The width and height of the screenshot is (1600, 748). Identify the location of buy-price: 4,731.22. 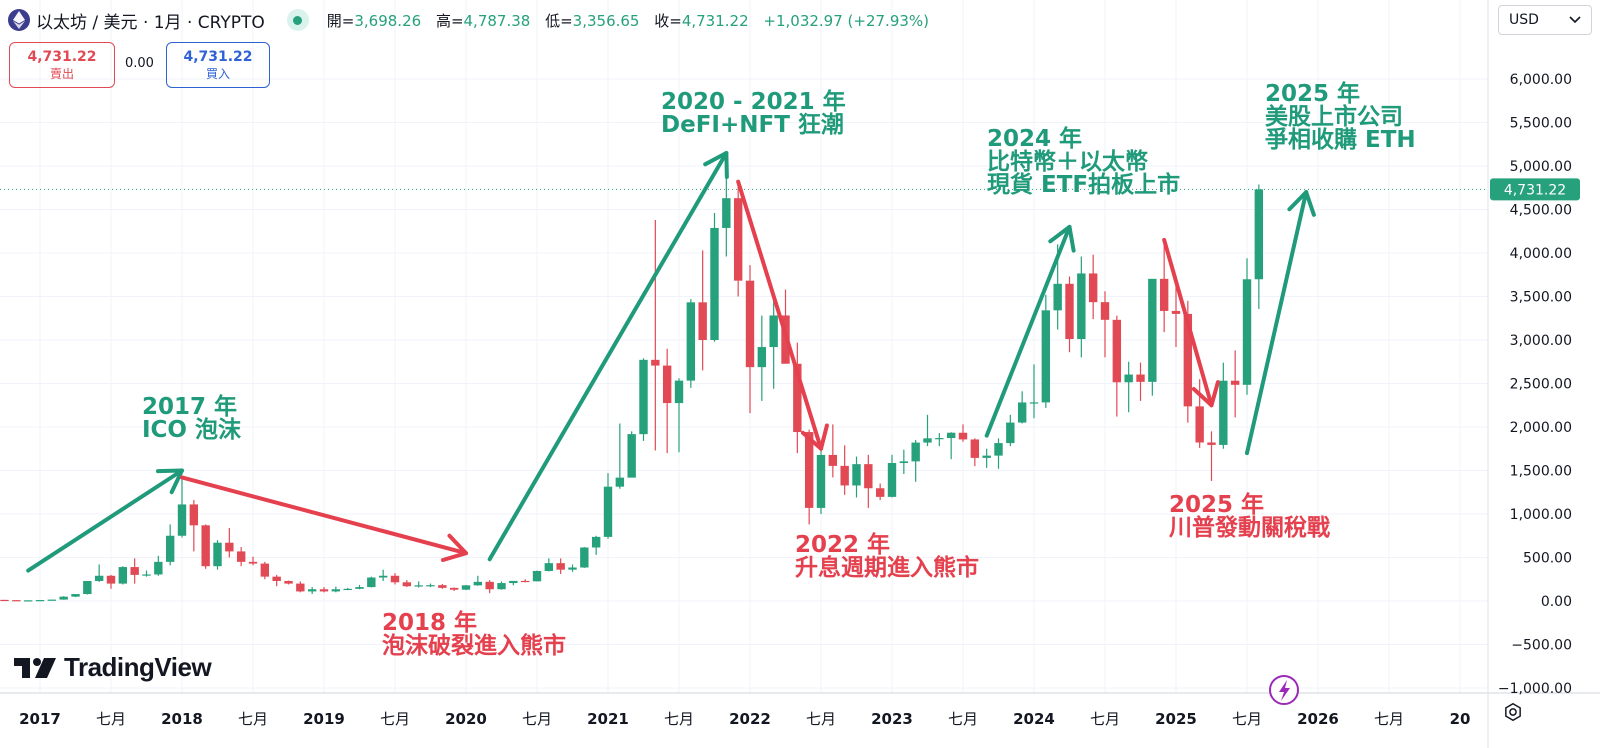
(218, 57).